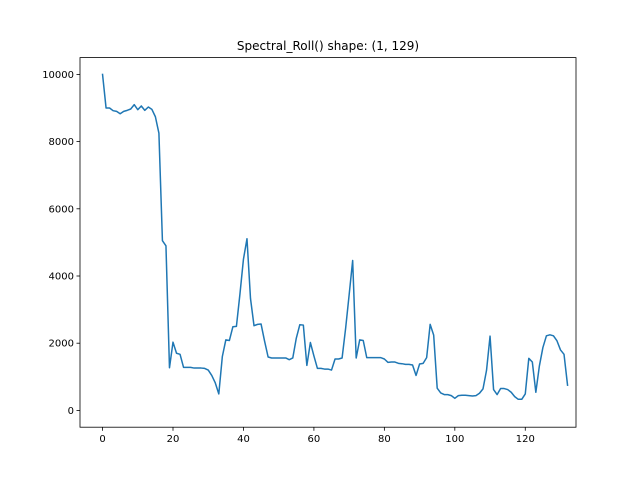 This screenshot has width=640, height=480. What do you see at coordinates (173, 439) in the screenshot?
I see `x-tick-label: 20` at bounding box center [173, 439].